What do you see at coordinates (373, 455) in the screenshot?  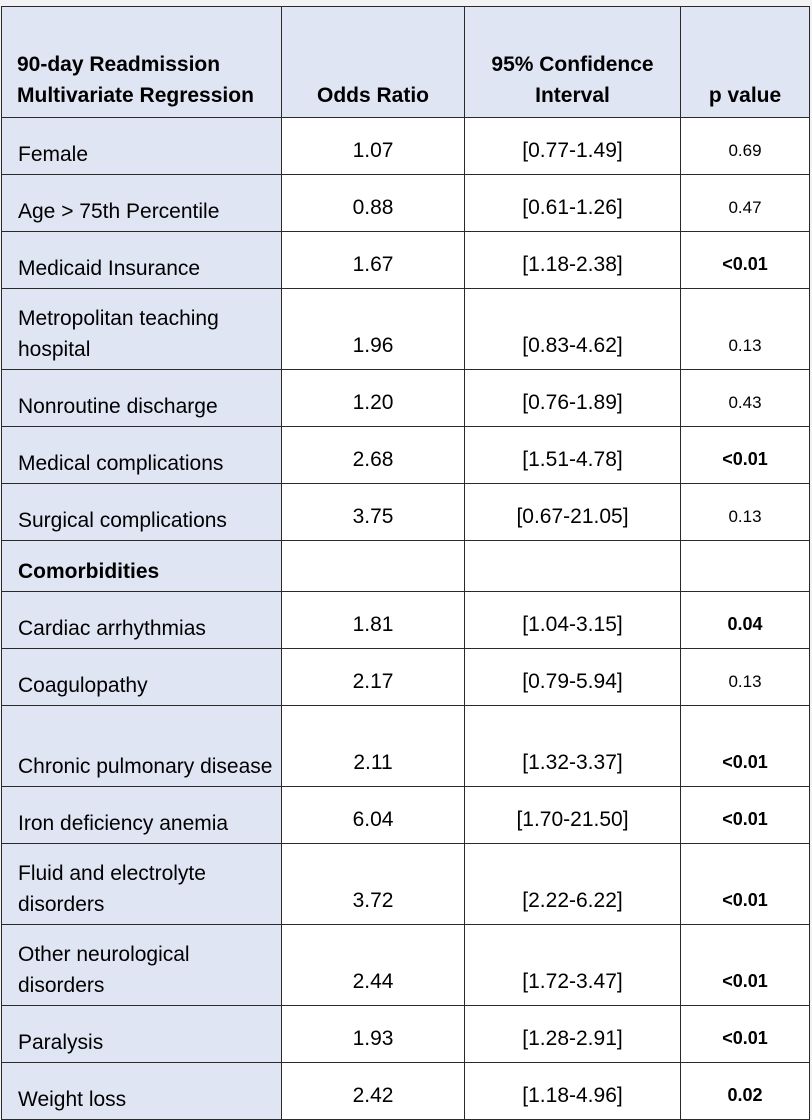 I see `odds-ratio-cell: 2.68` at bounding box center [373, 455].